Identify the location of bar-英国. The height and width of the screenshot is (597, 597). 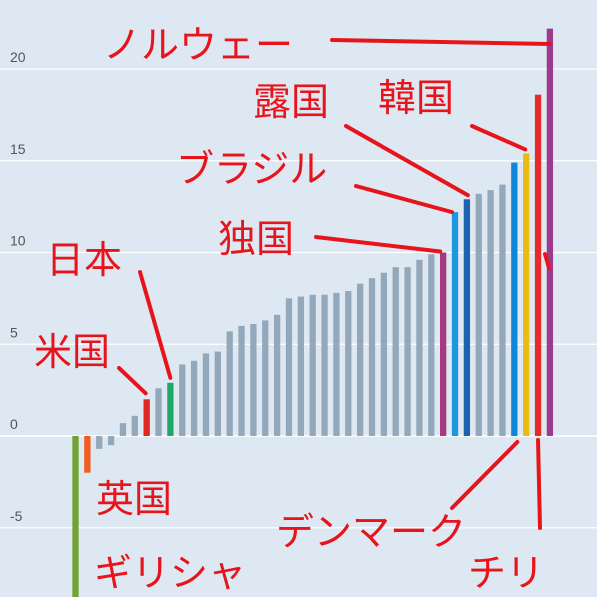
(87, 454).